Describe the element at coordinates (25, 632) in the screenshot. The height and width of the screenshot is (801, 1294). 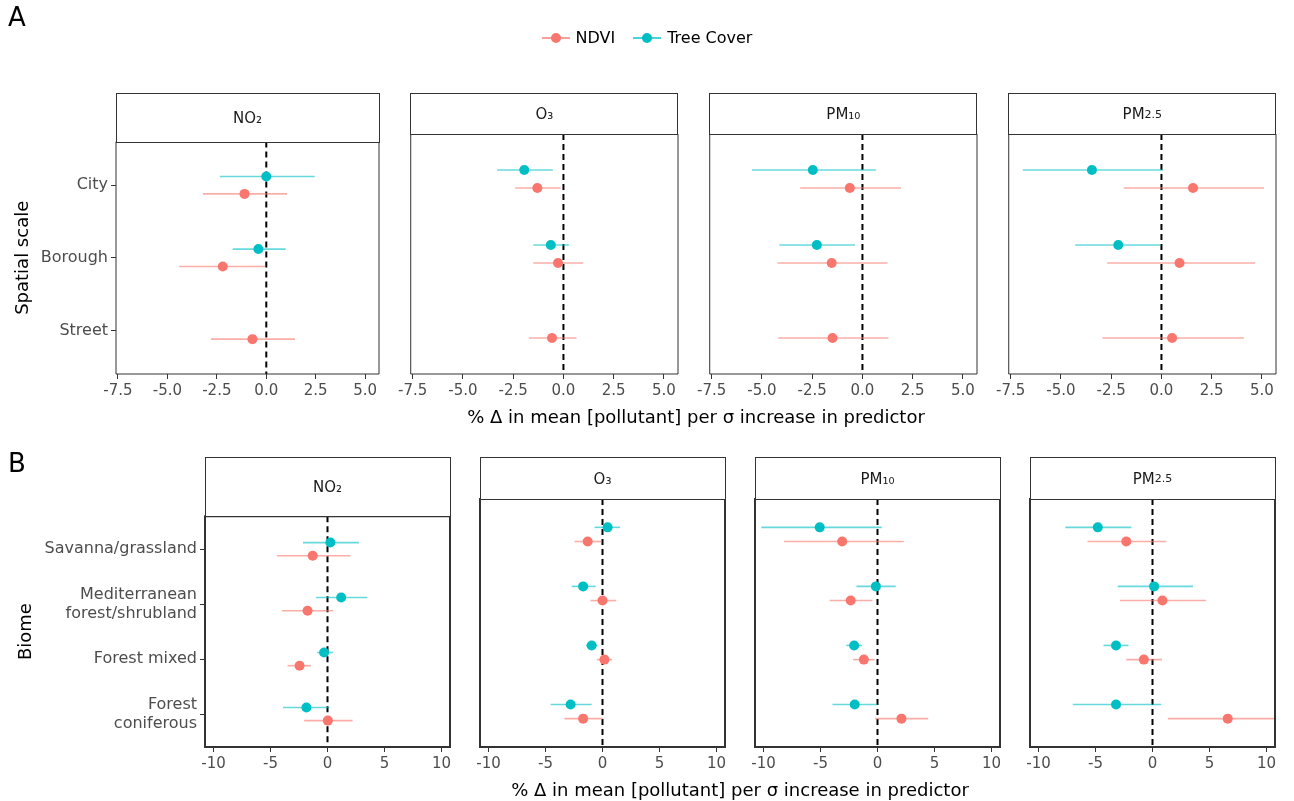
I see `y-axis-title: Biome` at that location.